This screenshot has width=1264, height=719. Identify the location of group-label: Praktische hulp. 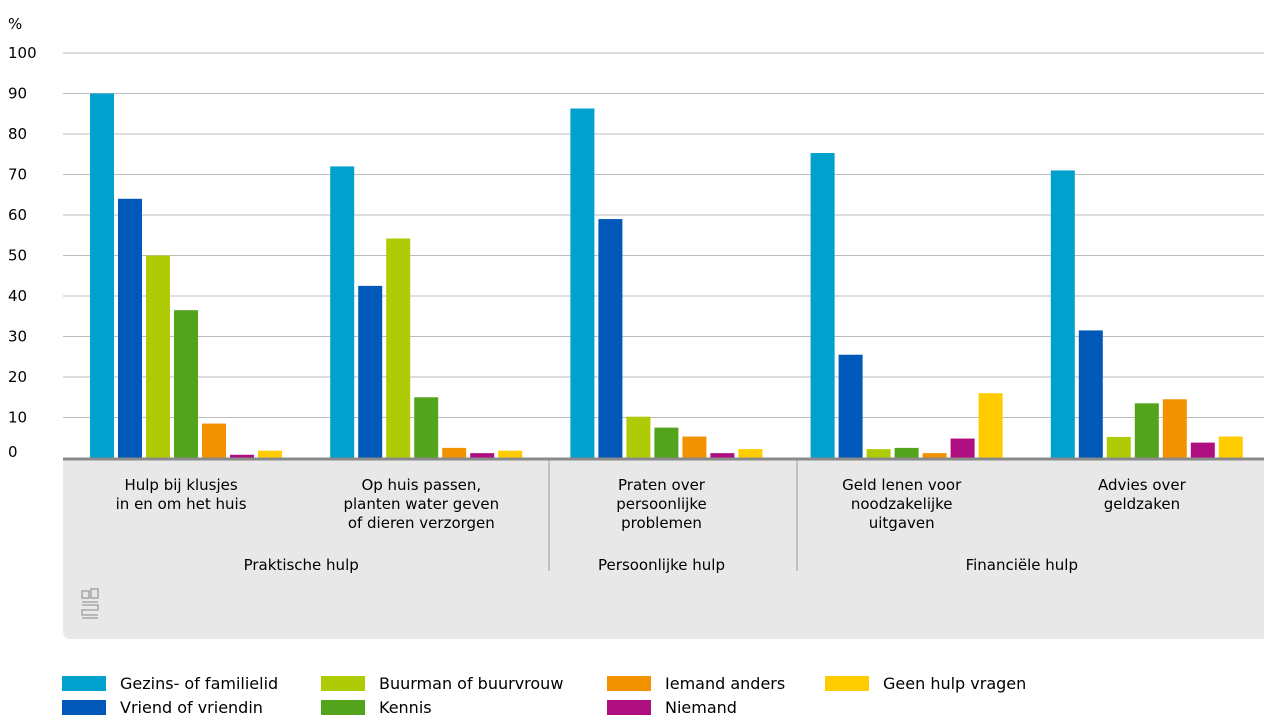
(301, 565).